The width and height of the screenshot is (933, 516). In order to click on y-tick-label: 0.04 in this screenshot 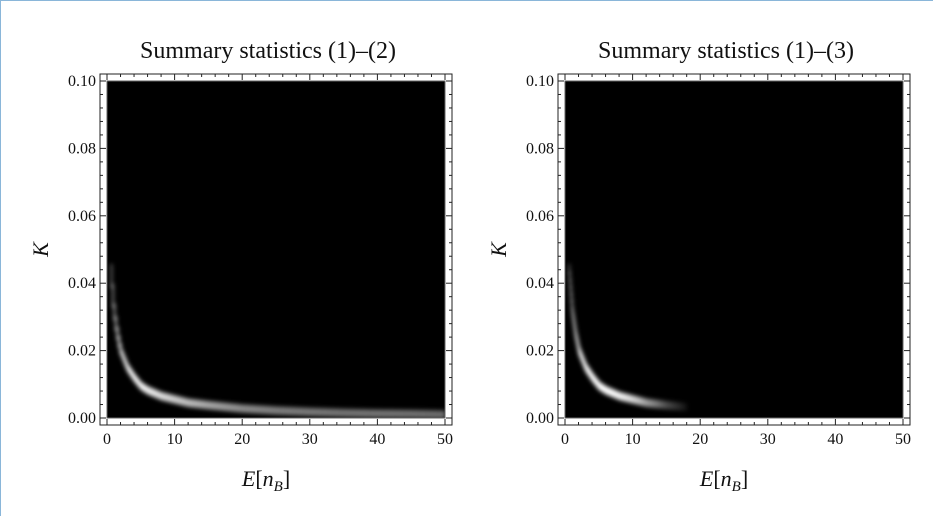, I will do `click(82, 283)`.